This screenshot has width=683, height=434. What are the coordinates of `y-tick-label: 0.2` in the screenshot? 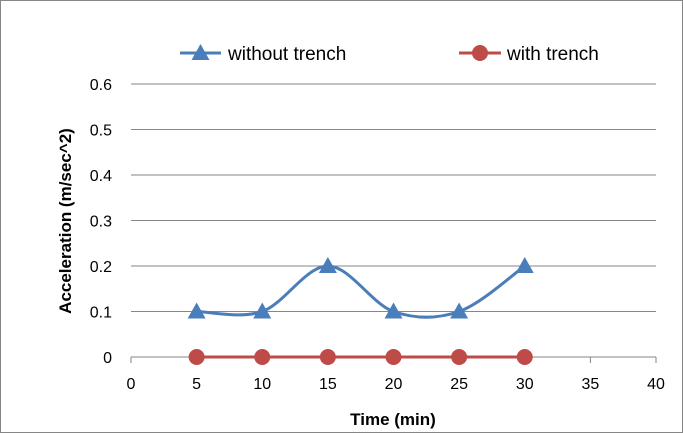 It's located at (101, 267).